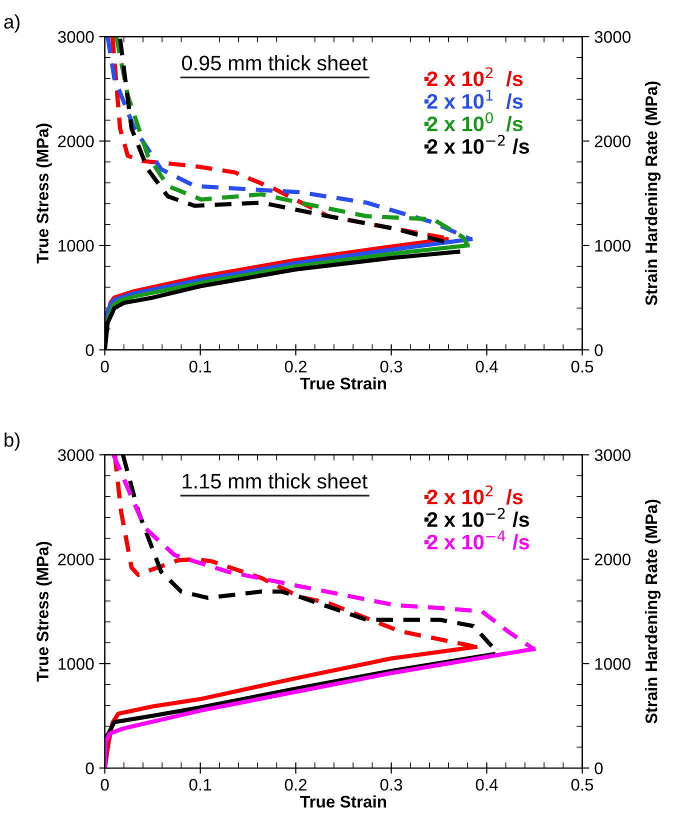  Describe the element at coordinates (12, 441) in the screenshot. I see `text: b)` at that location.